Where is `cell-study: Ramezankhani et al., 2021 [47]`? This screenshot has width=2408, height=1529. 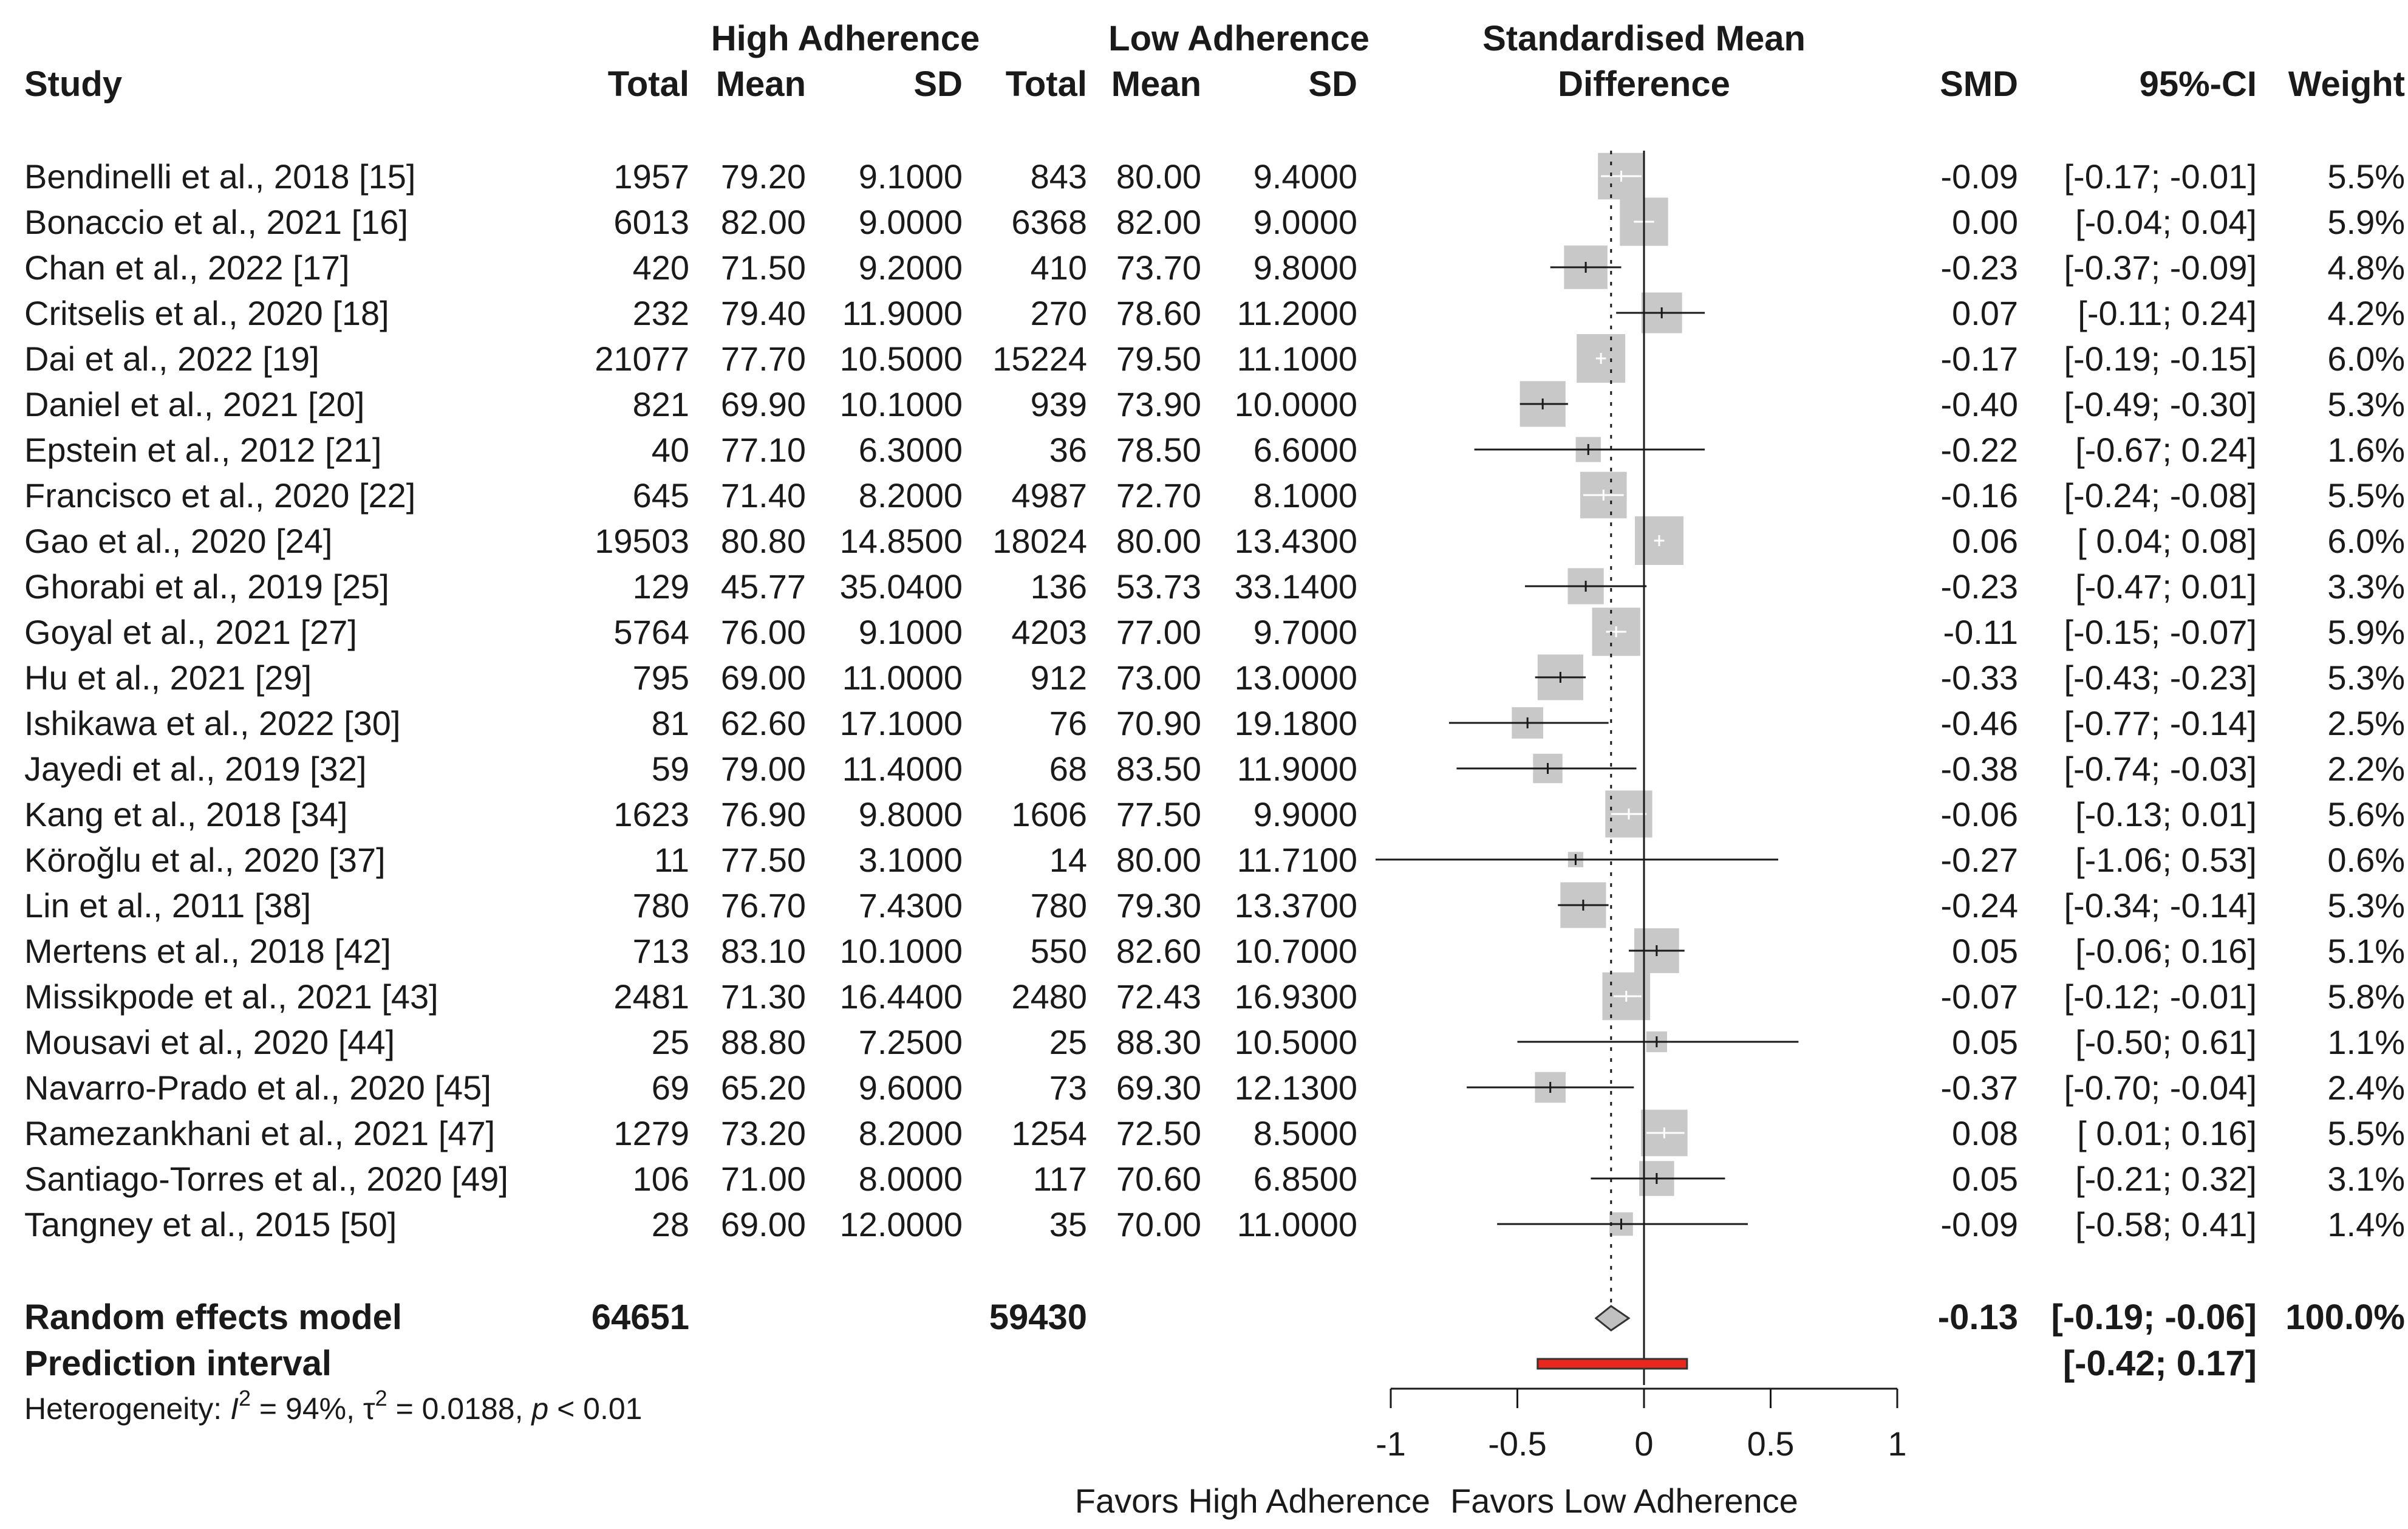 cell-study: Ramezankhani et al., 2021 [47] is located at coordinates (259, 1133).